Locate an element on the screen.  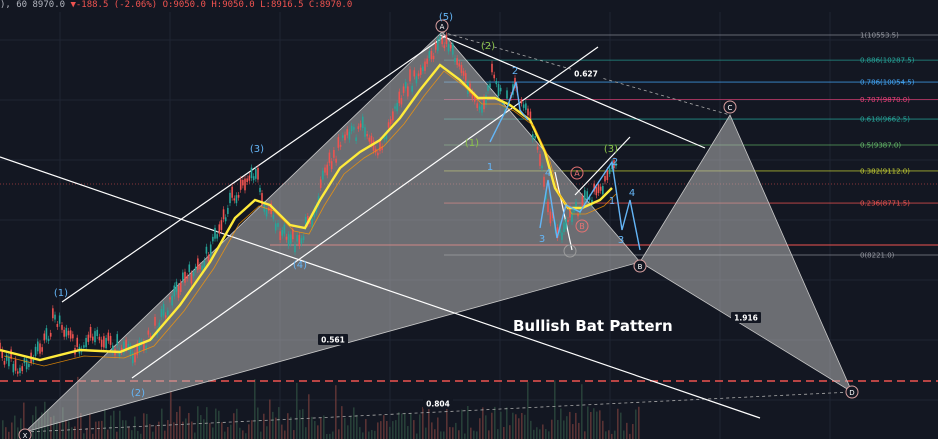
open-value: O:9050.0 is located at coordinates (184, 5).